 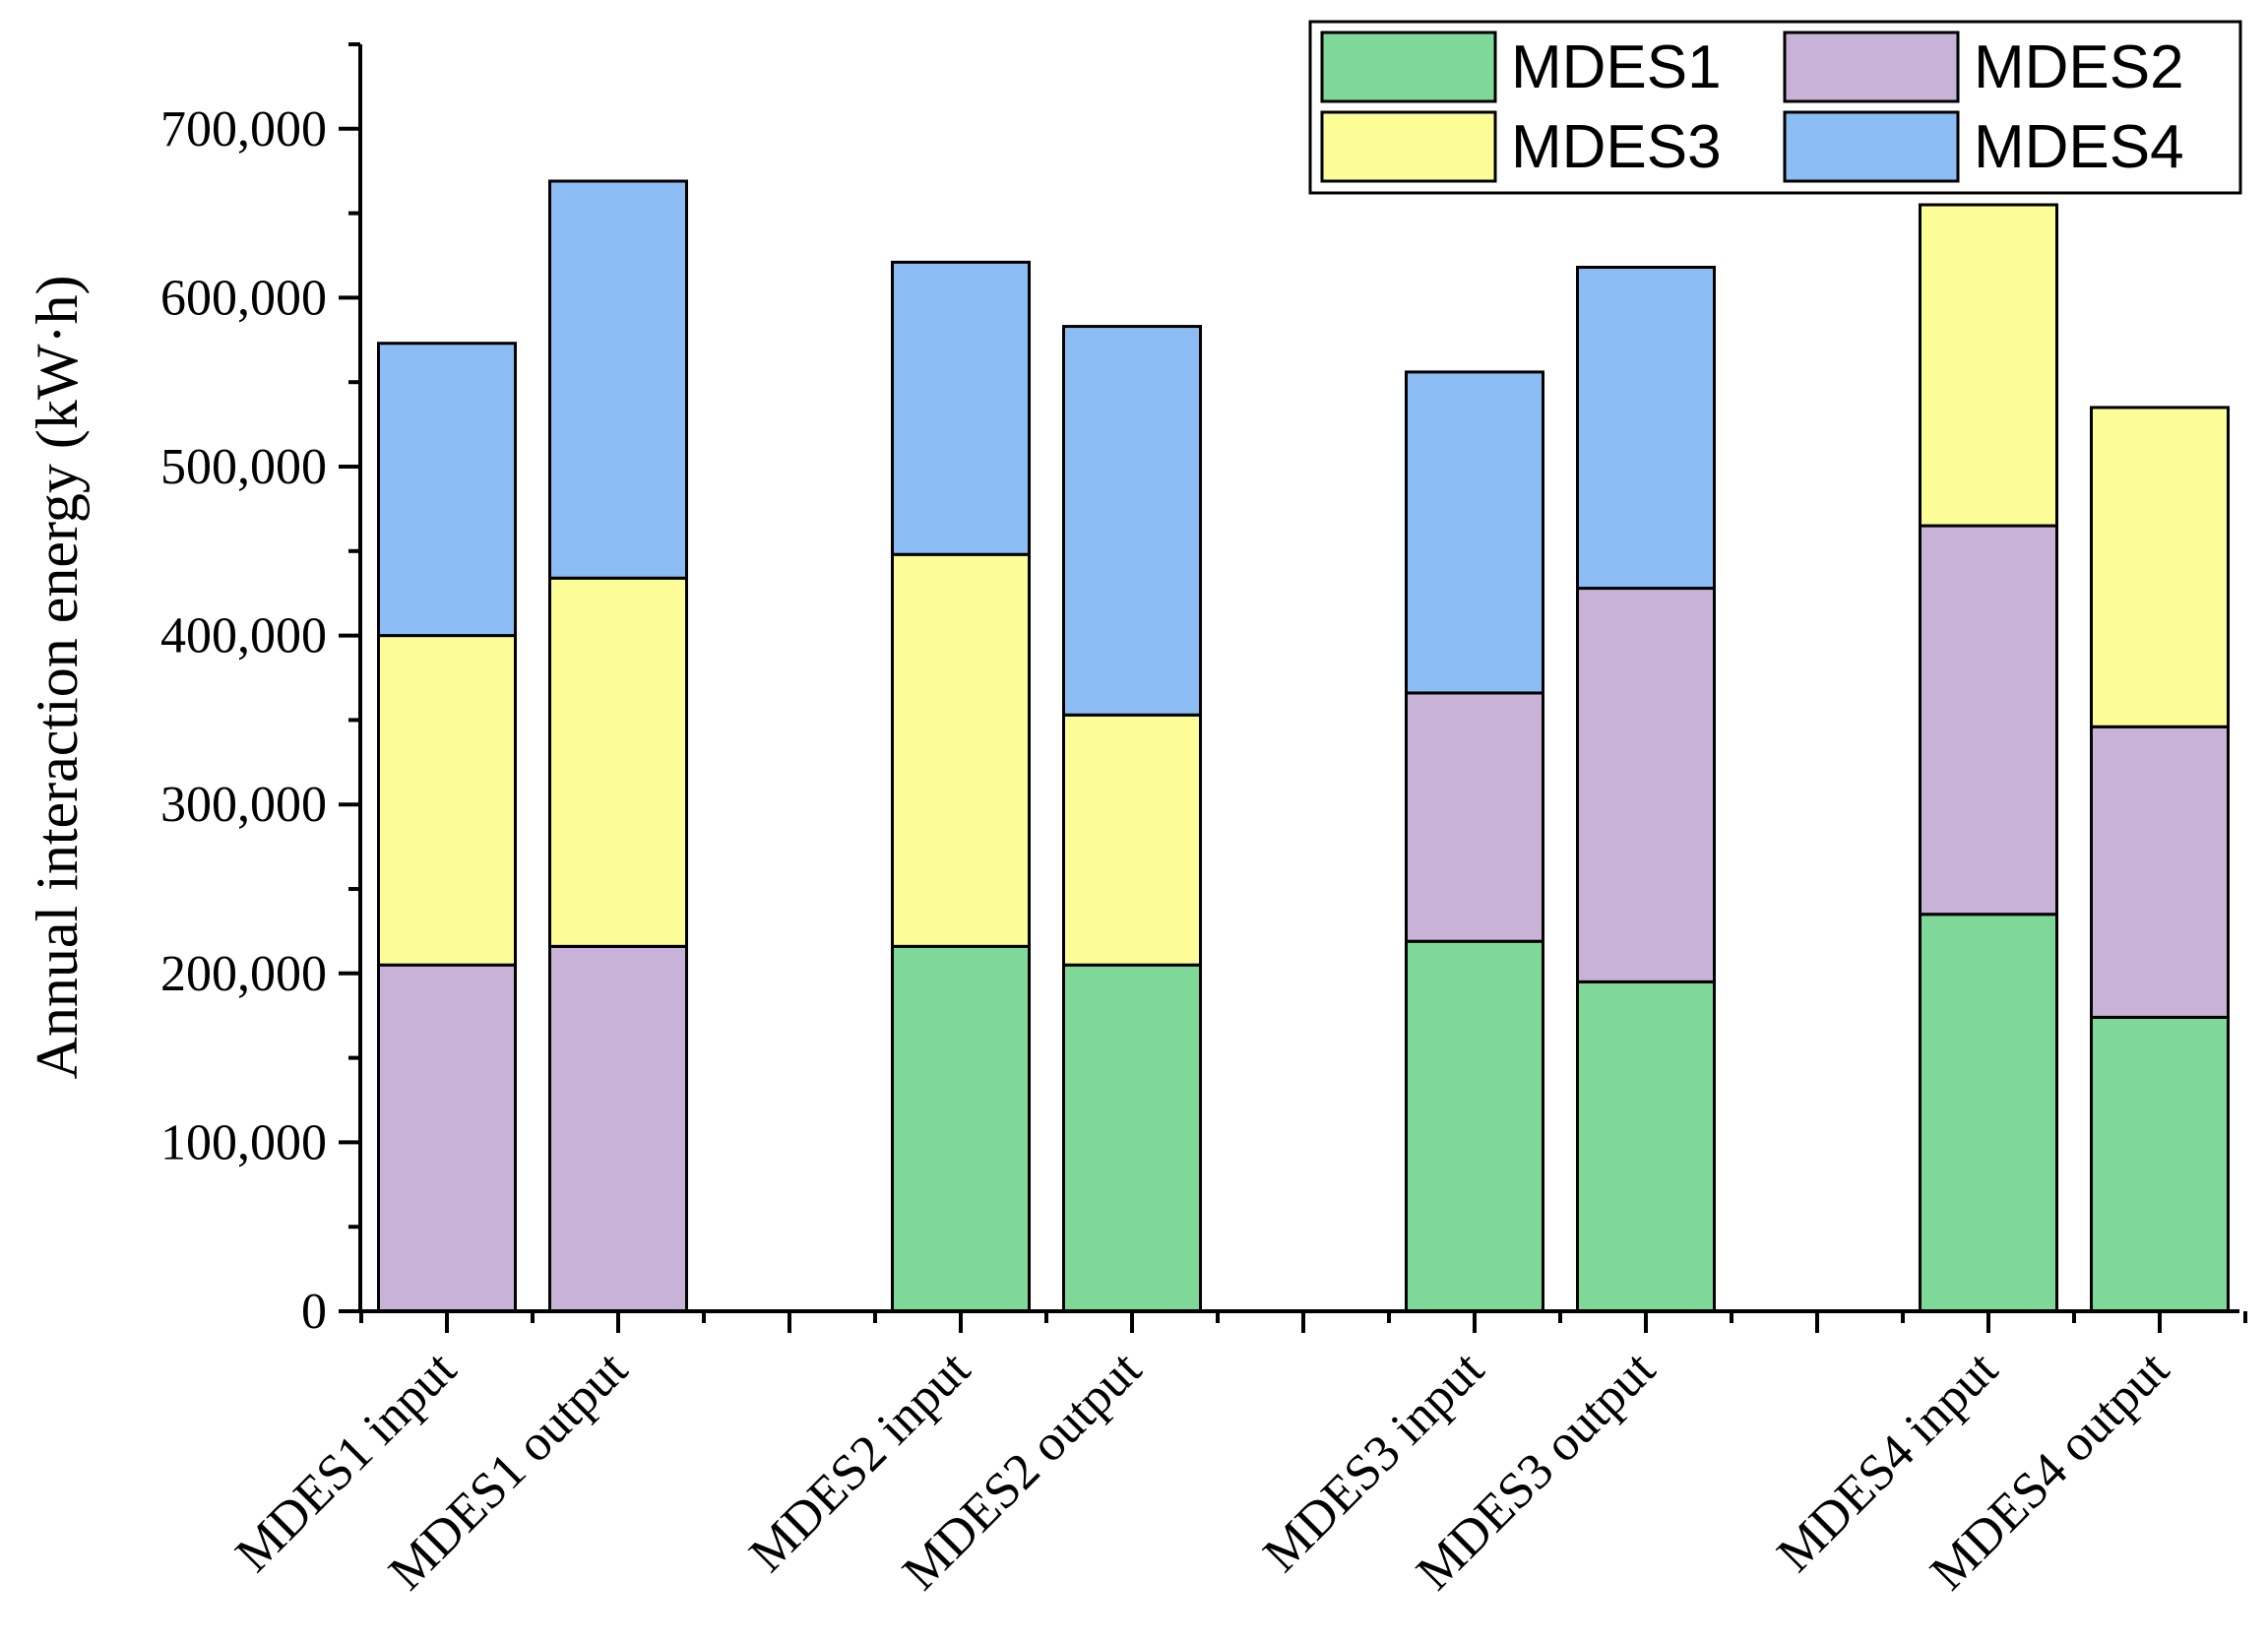 I want to click on y-tick-label: 500,000, so click(x=243, y=467).